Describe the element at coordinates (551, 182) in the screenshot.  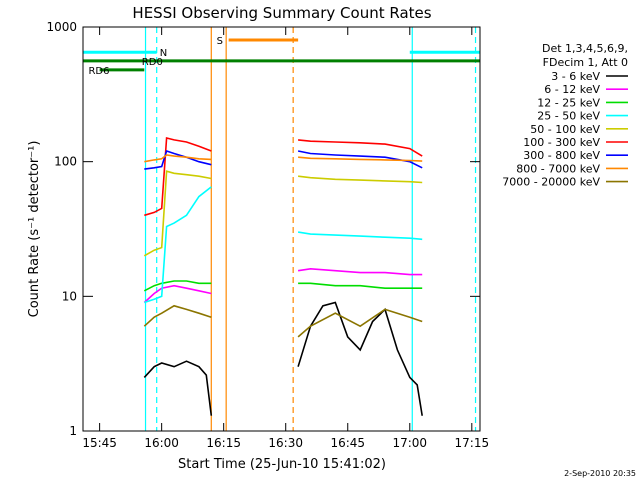
I see `legend-label-7000-20000-kev: 7000 - 20000 keV` at that location.